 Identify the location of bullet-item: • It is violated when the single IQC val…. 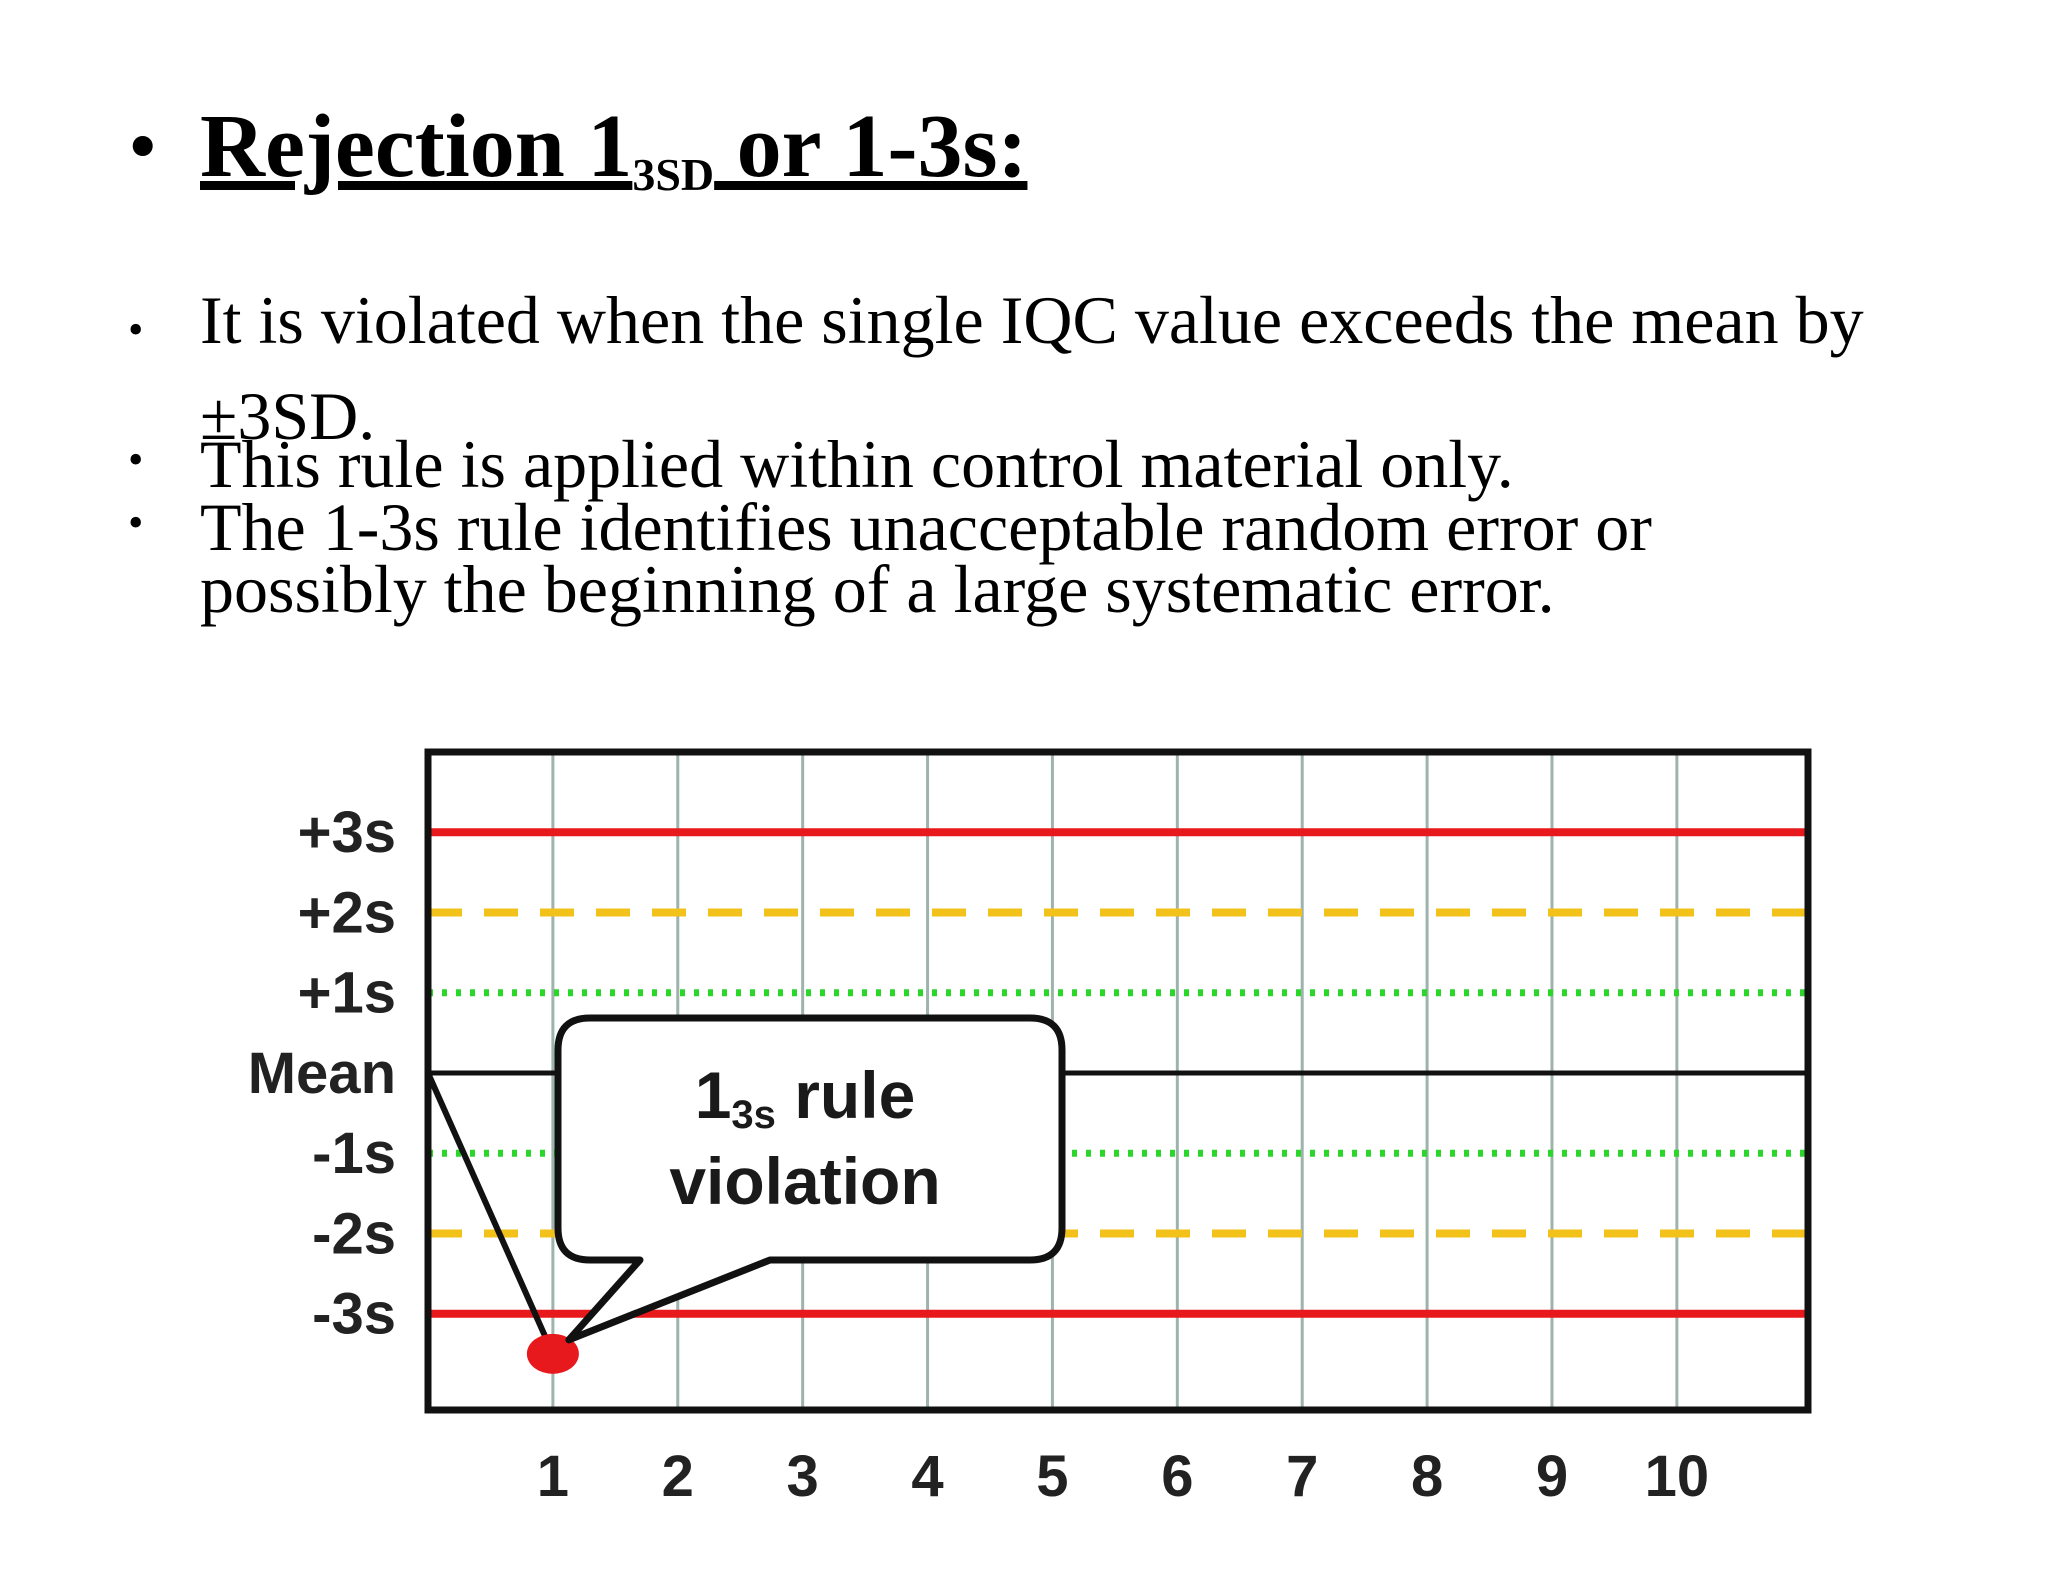
(1078, 368).